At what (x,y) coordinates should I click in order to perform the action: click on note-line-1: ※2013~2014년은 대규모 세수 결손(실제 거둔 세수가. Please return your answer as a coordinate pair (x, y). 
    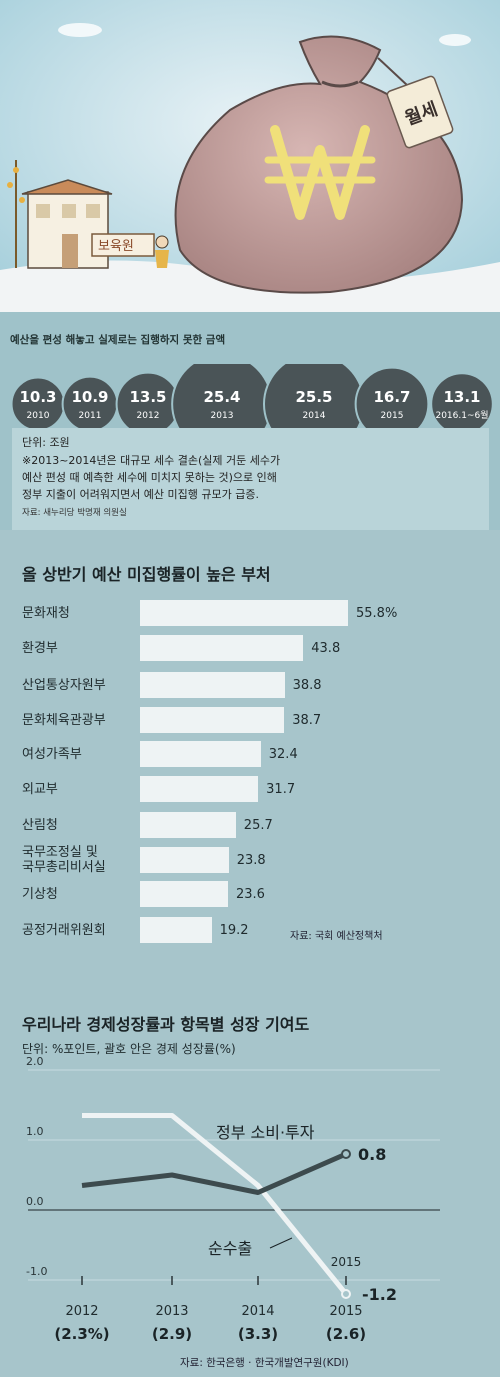
    Looking at the image, I should click on (151, 460).